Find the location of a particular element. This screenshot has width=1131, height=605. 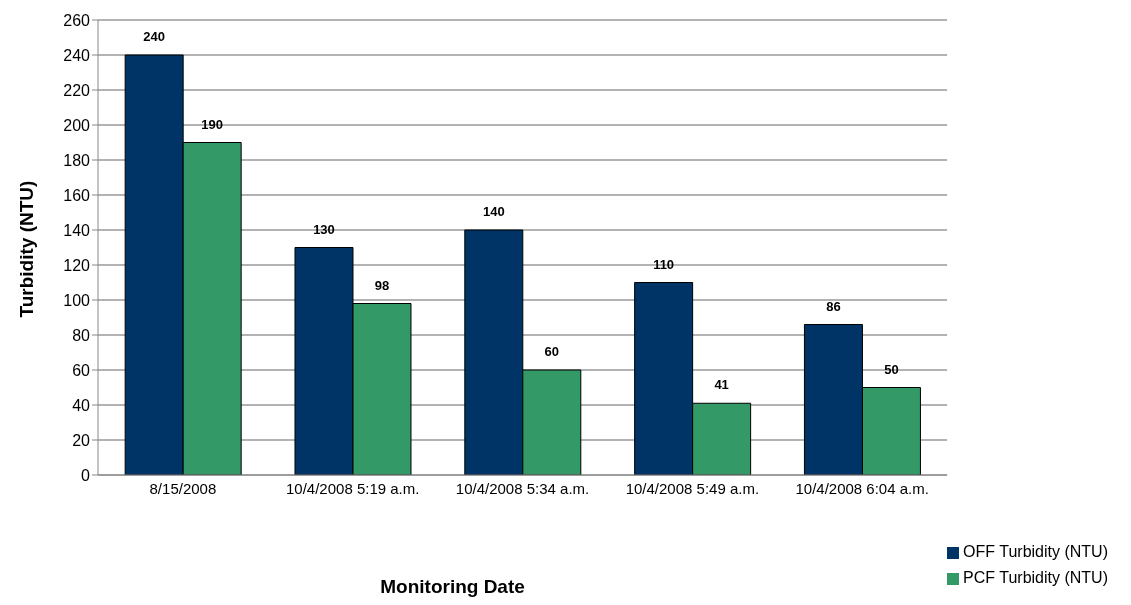

x-tick-label: 8/15/2008 is located at coordinates (183, 488).